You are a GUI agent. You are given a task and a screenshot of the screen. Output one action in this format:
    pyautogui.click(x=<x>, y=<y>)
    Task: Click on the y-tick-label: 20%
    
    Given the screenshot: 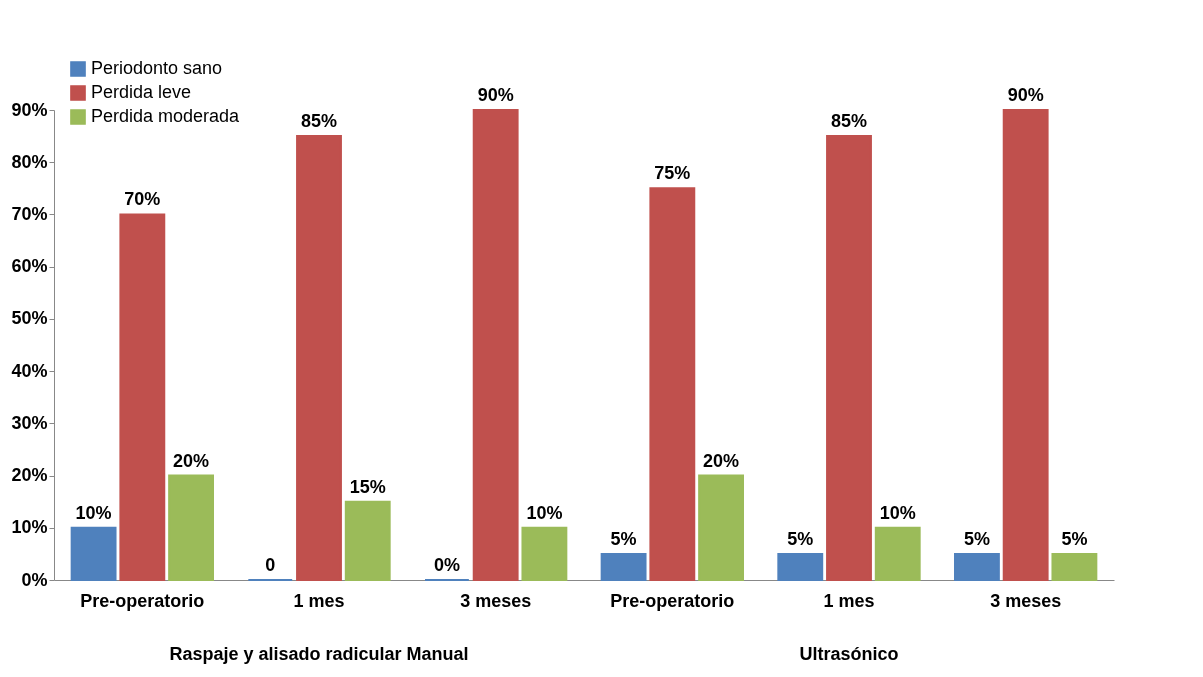 What is the action you would take?
    pyautogui.click(x=29, y=475)
    